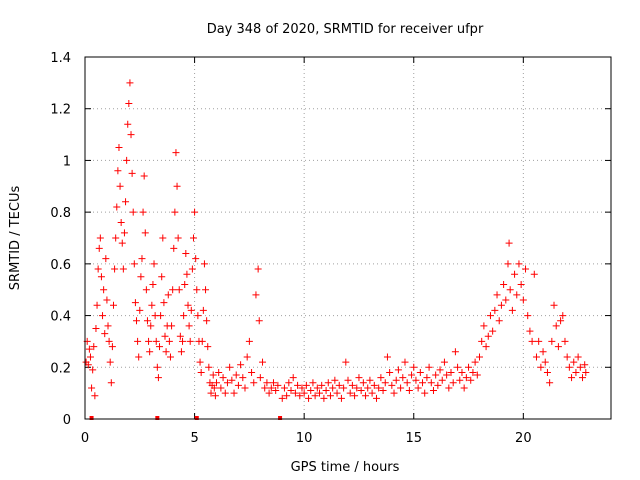  I want to click on x-tick-label: 0, so click(85, 438).